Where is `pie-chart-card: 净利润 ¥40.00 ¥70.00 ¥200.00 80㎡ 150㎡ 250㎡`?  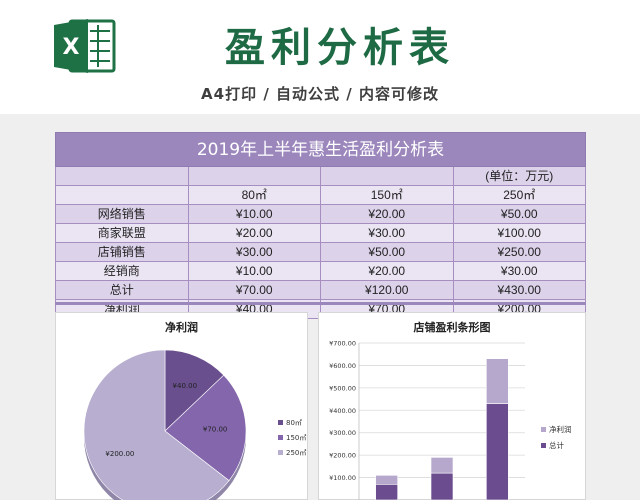
pie-chart-card: 净利润 ¥40.00 ¥70.00 ¥200.00 80㎡ 150㎡ 250㎡ is located at coordinates (181, 406).